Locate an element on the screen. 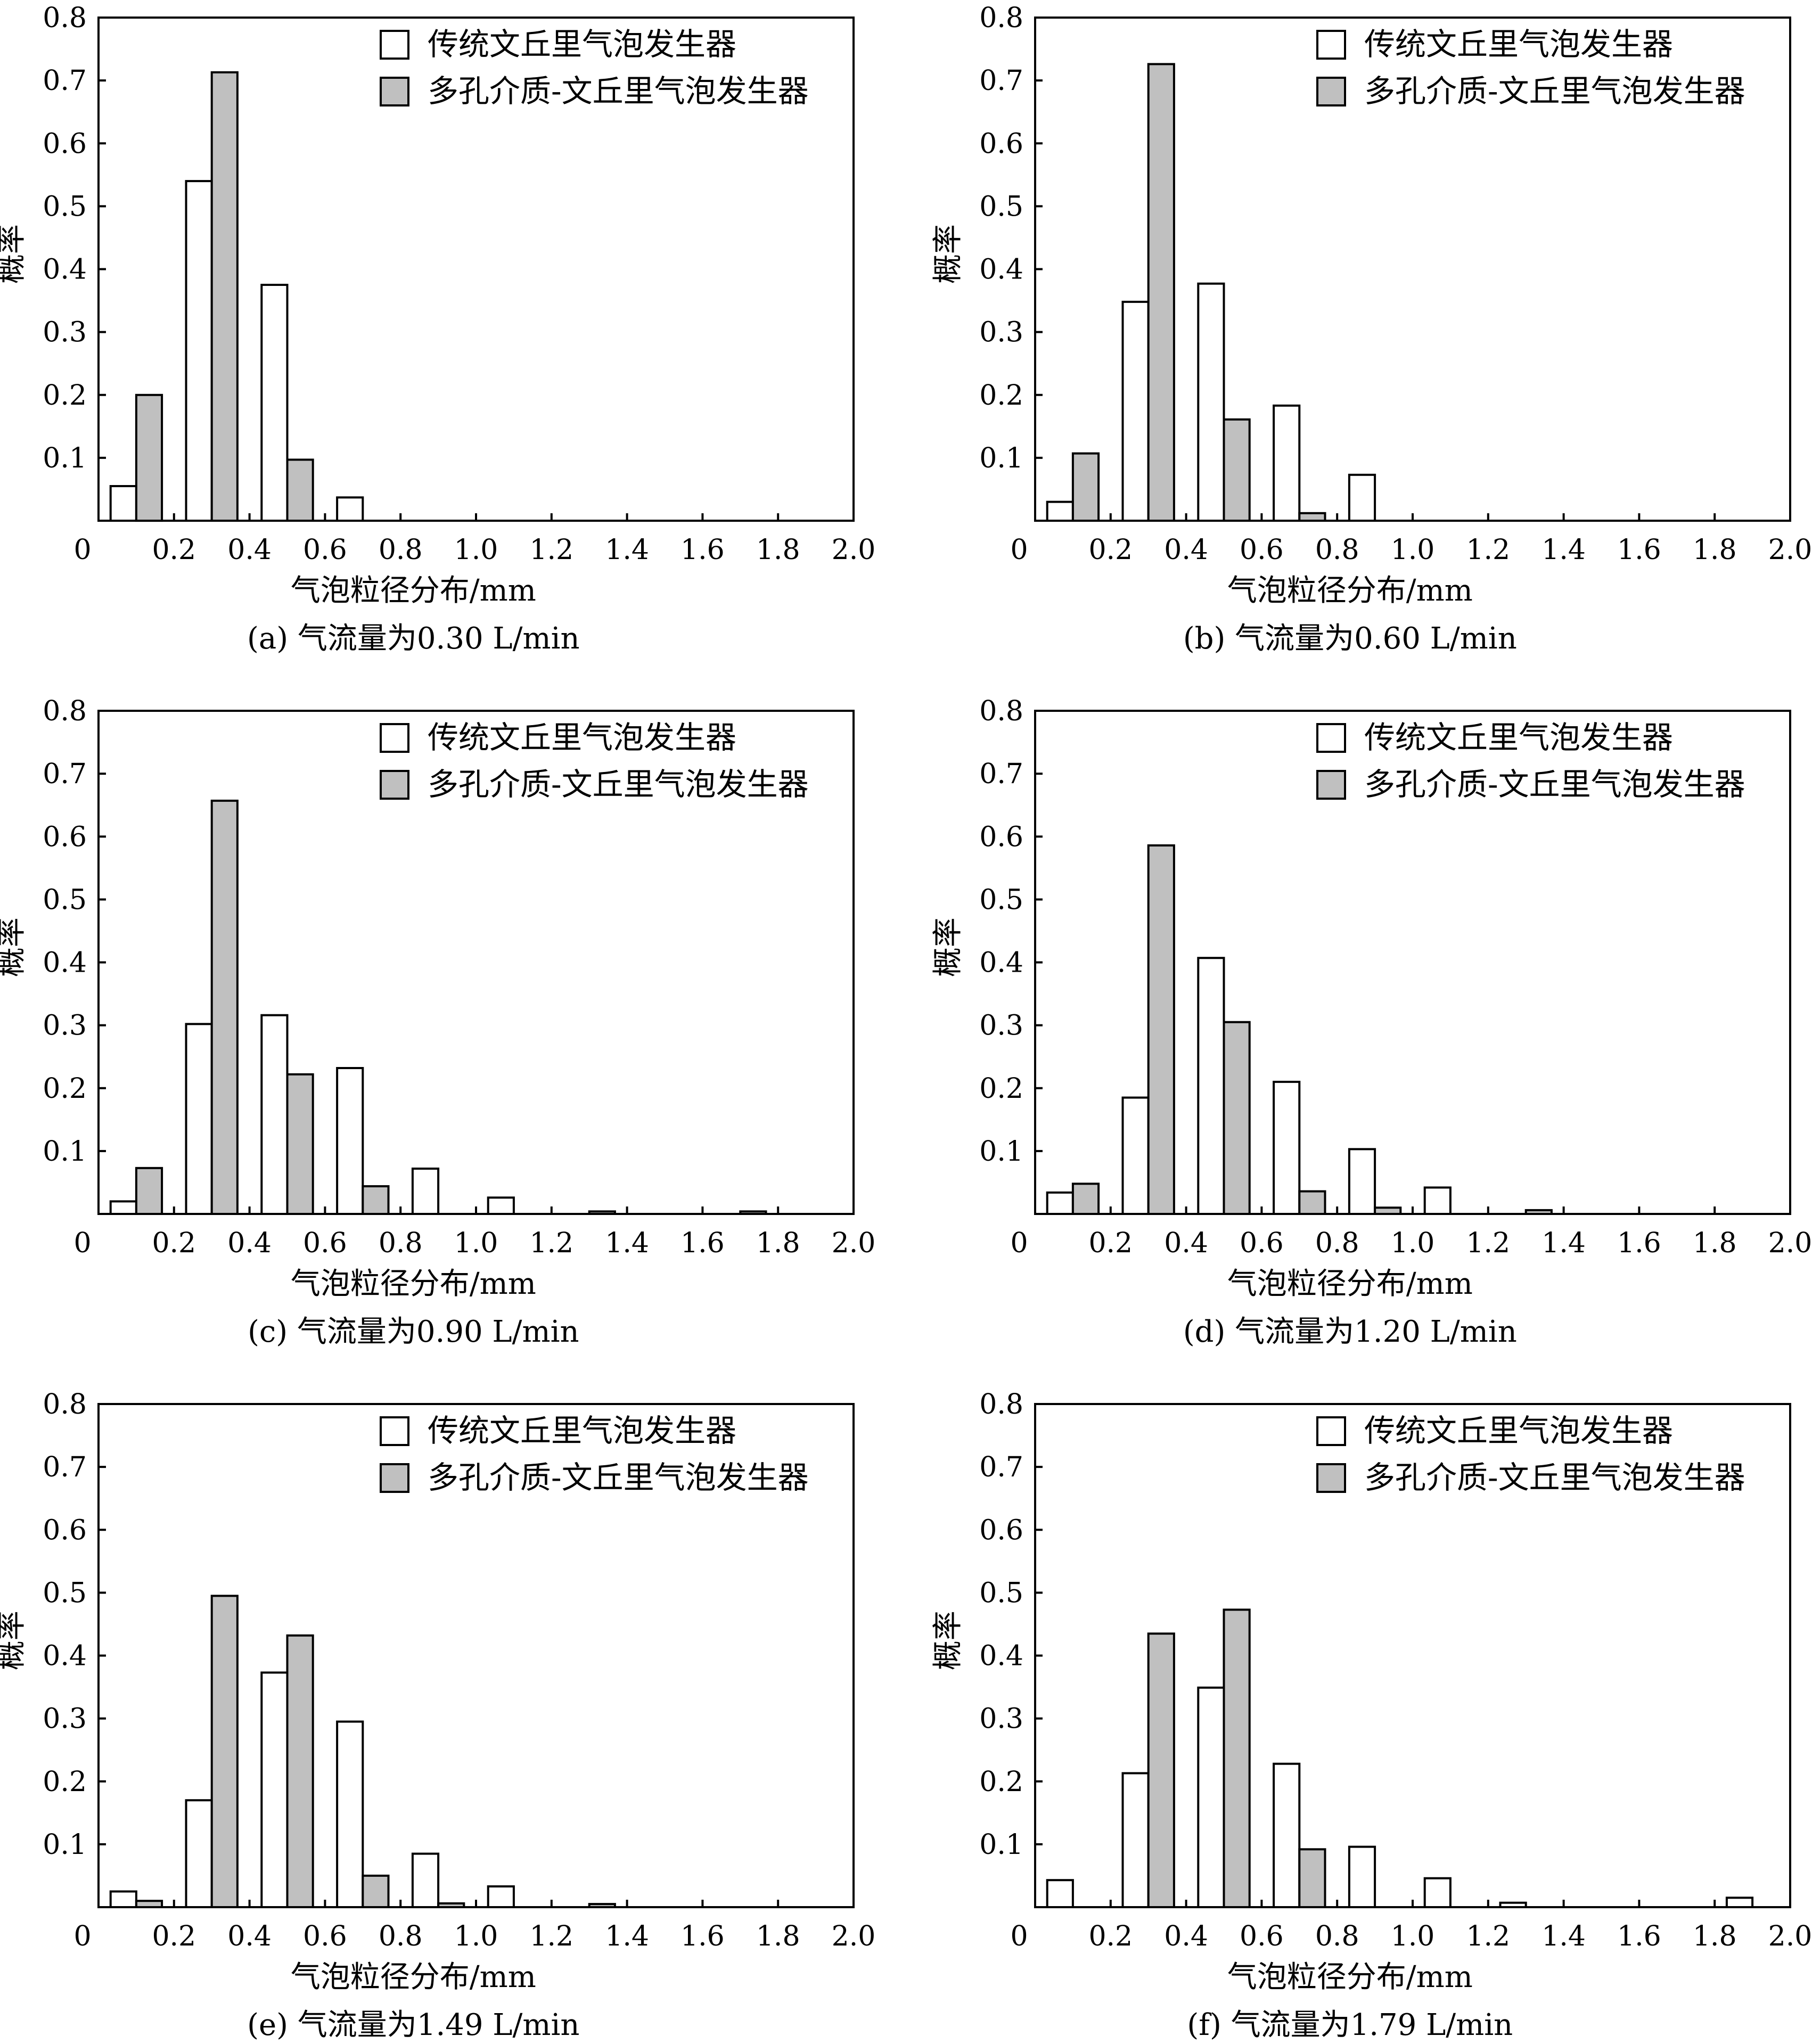  x-tick-label: 1.2 is located at coordinates (1488, 1936).